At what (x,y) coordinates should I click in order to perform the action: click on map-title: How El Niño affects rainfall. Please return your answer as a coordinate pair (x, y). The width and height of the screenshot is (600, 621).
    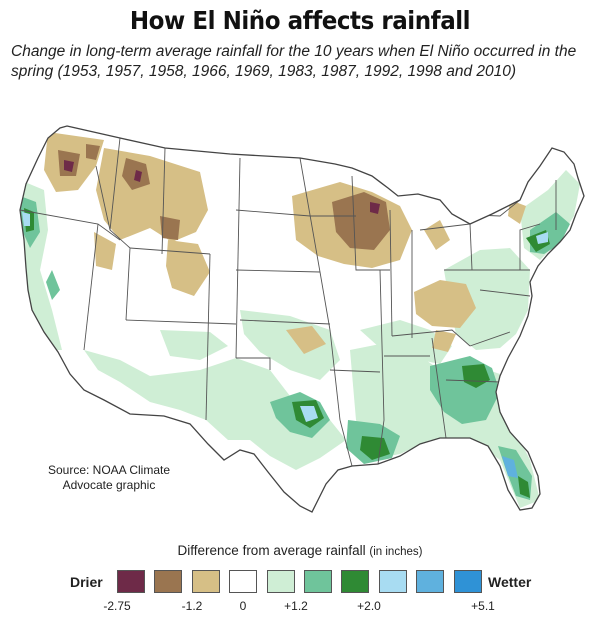
    Looking at the image, I should click on (300, 20).